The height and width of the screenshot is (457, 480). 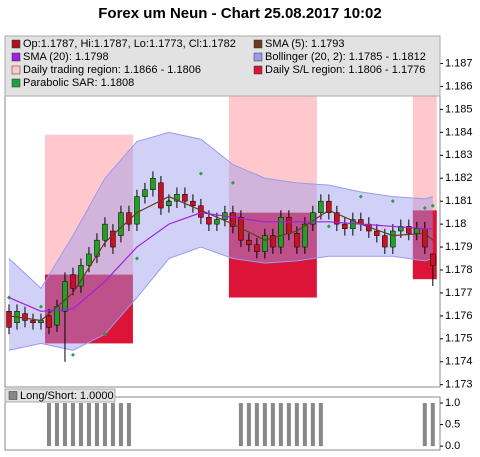 What do you see at coordinates (345, 70) in the screenshot?
I see `legend-label: Daily S/L region: 1.1806 - 1.1776` at bounding box center [345, 70].